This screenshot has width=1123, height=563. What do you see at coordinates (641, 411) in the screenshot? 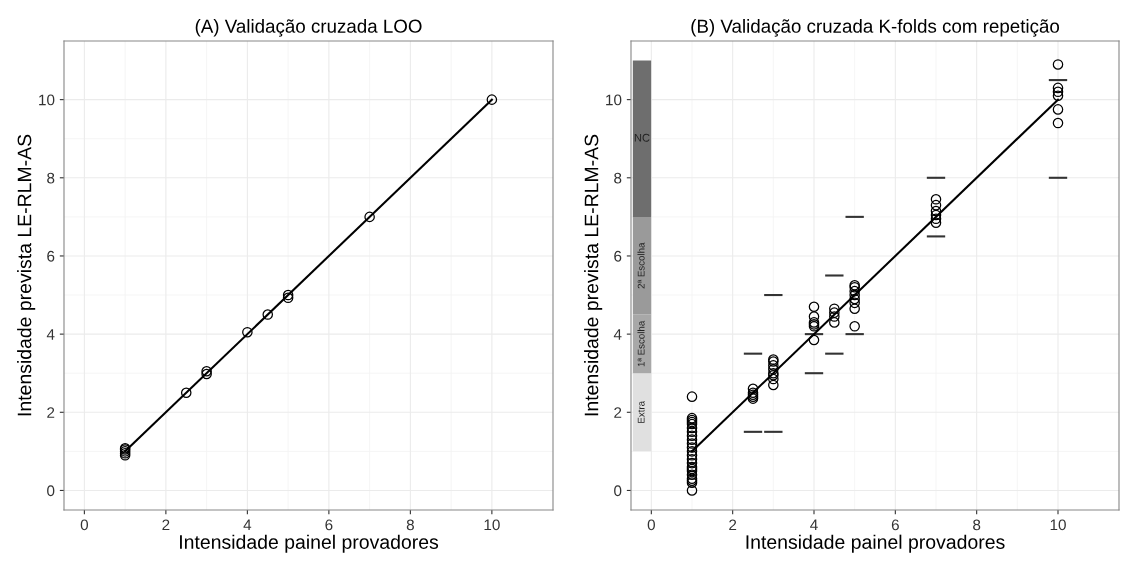
I see `series-label: Extra` at bounding box center [641, 411].